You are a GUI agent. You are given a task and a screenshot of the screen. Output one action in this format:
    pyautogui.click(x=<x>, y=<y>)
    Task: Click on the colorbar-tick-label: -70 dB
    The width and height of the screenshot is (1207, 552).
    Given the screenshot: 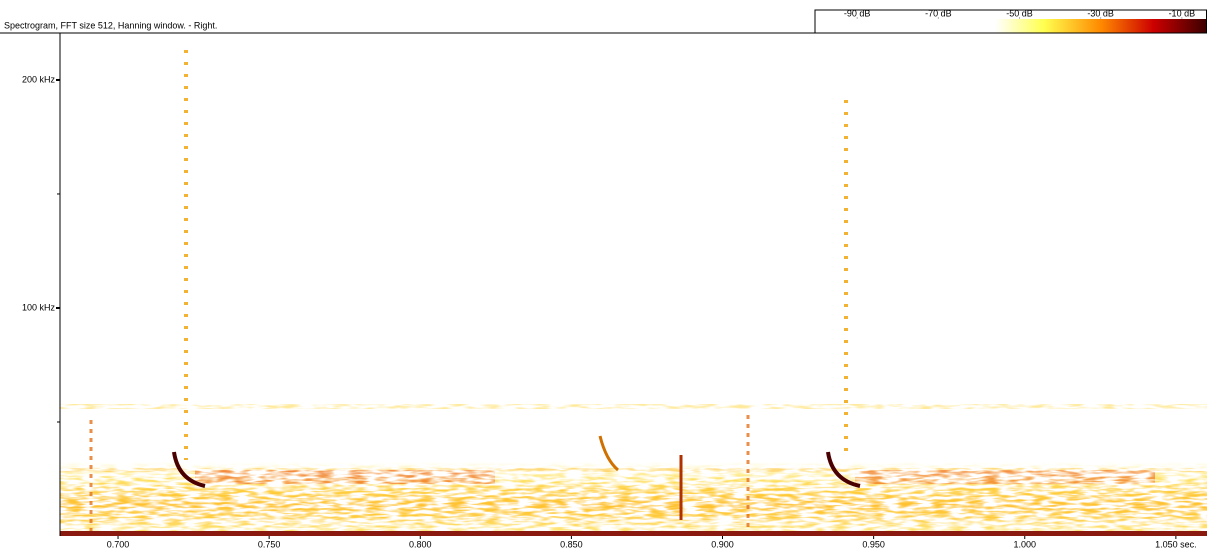 What is the action you would take?
    pyautogui.click(x=938, y=13)
    